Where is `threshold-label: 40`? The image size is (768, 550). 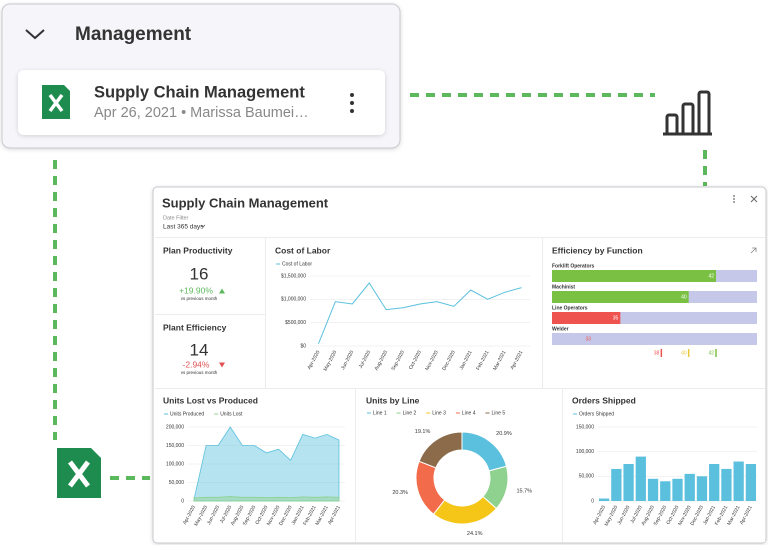 threshold-label: 40 is located at coordinates (684, 353).